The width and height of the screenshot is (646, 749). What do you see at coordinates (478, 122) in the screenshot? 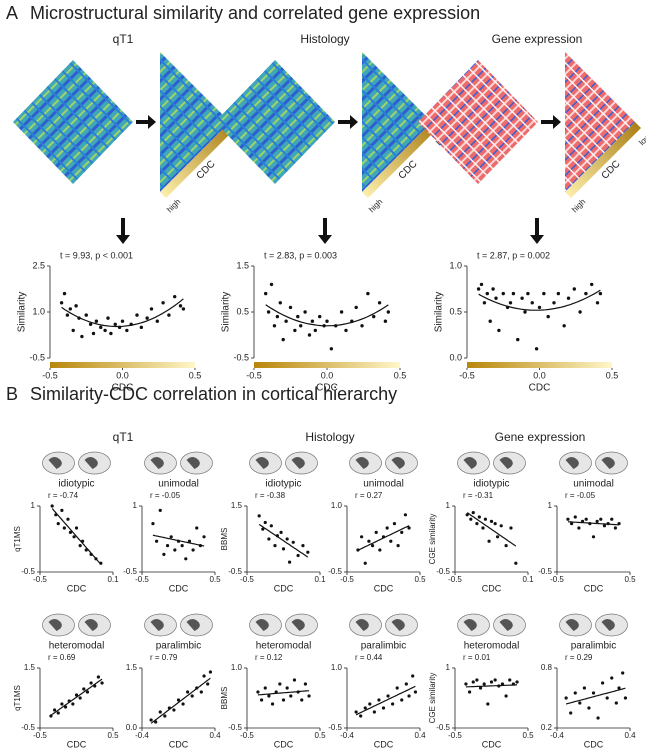
I see `similarity-matrix` at bounding box center [478, 122].